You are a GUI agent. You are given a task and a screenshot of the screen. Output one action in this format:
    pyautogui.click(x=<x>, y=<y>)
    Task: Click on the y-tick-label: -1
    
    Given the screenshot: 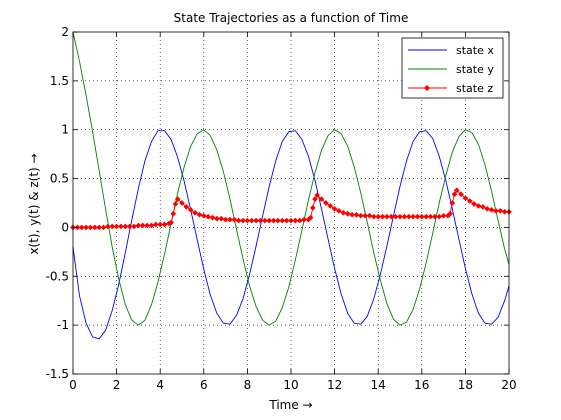 What is the action you would take?
    pyautogui.click(x=63, y=325)
    